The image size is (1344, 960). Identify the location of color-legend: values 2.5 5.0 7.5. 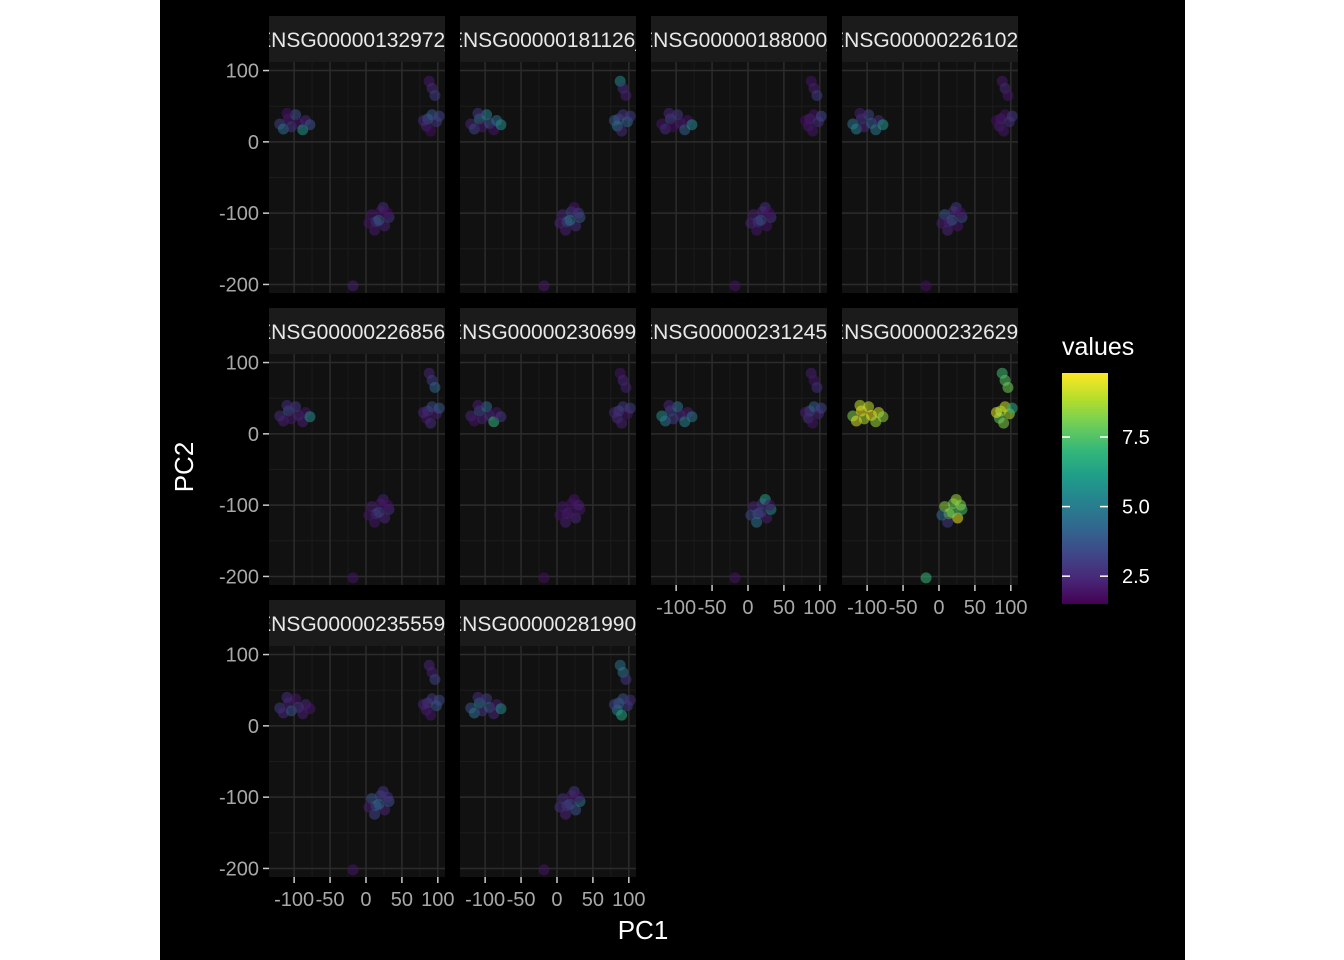
(1106, 468).